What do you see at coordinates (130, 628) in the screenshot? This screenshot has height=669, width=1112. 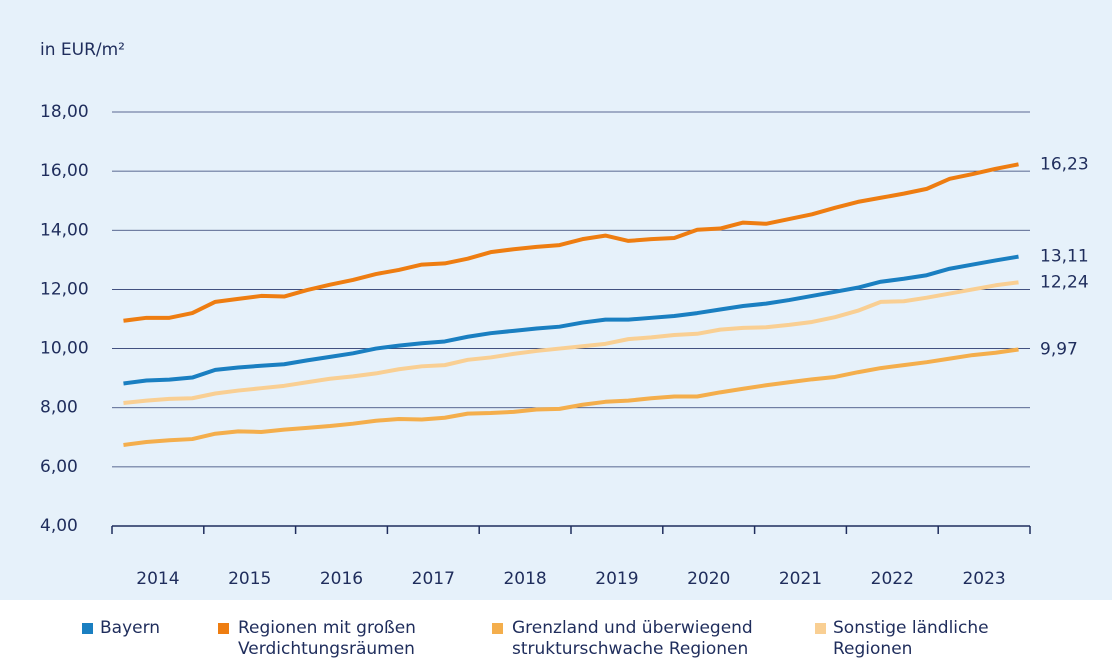 I see `legend-label: Bayern` at bounding box center [130, 628].